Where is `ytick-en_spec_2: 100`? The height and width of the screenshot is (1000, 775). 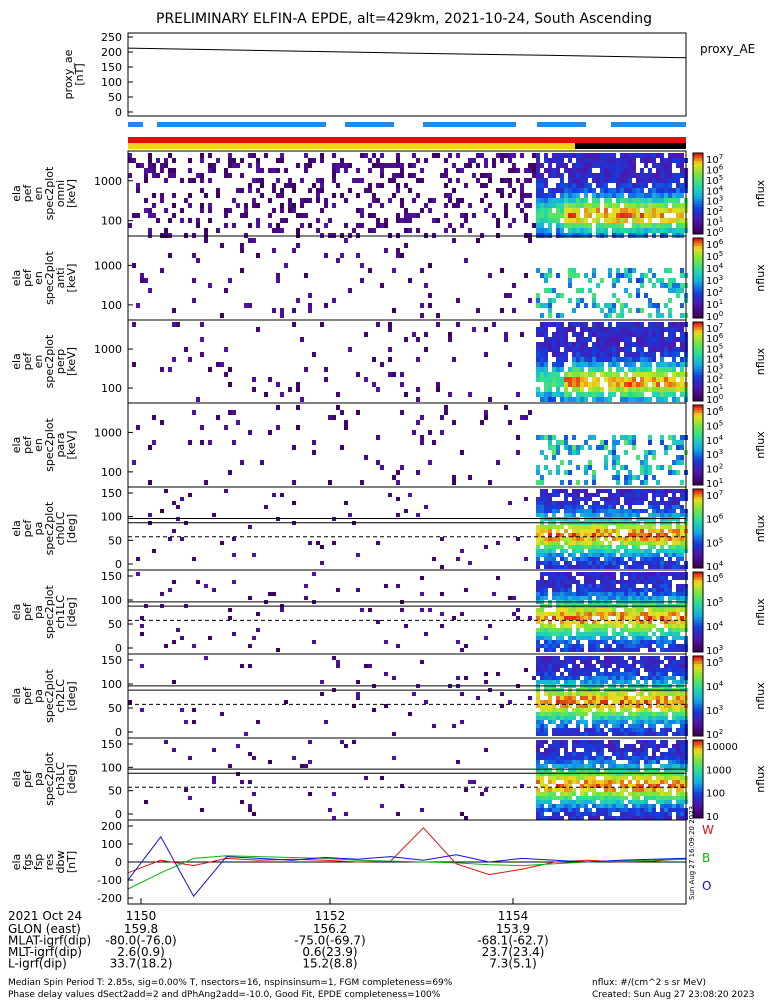 ytick-en_spec_2: 100 is located at coordinates (111, 305).